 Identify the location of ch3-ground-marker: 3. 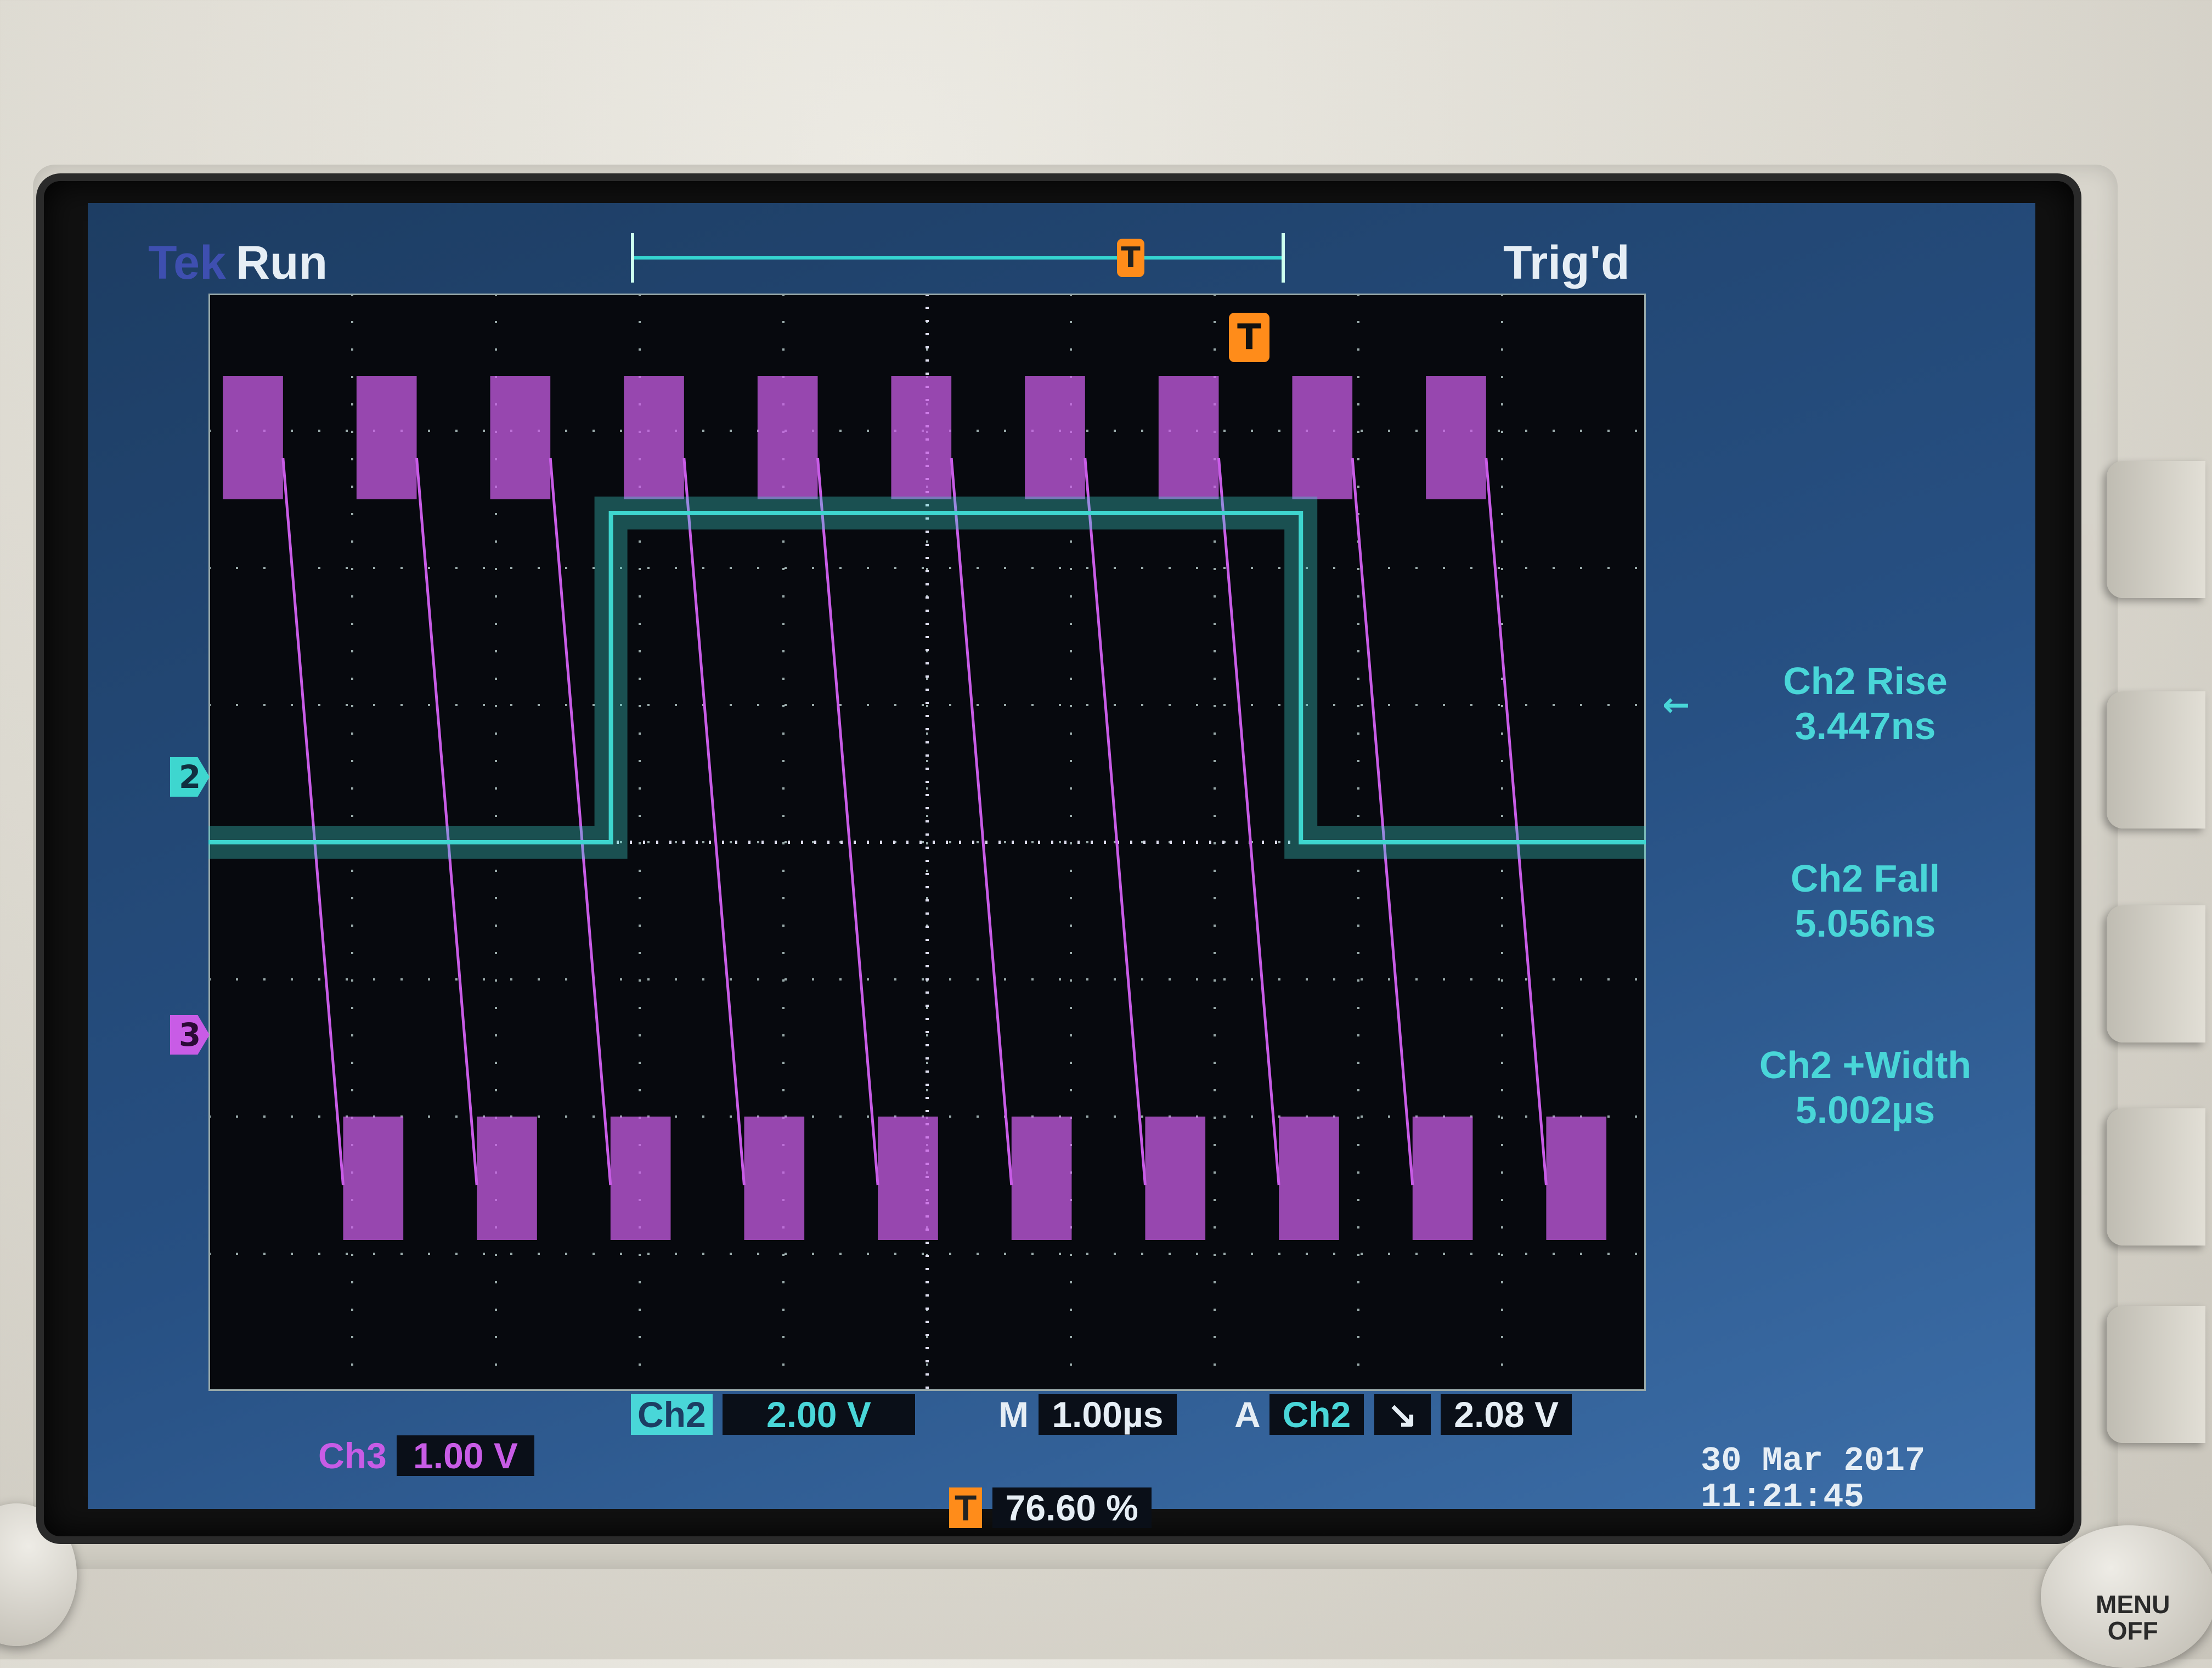
(190, 1035).